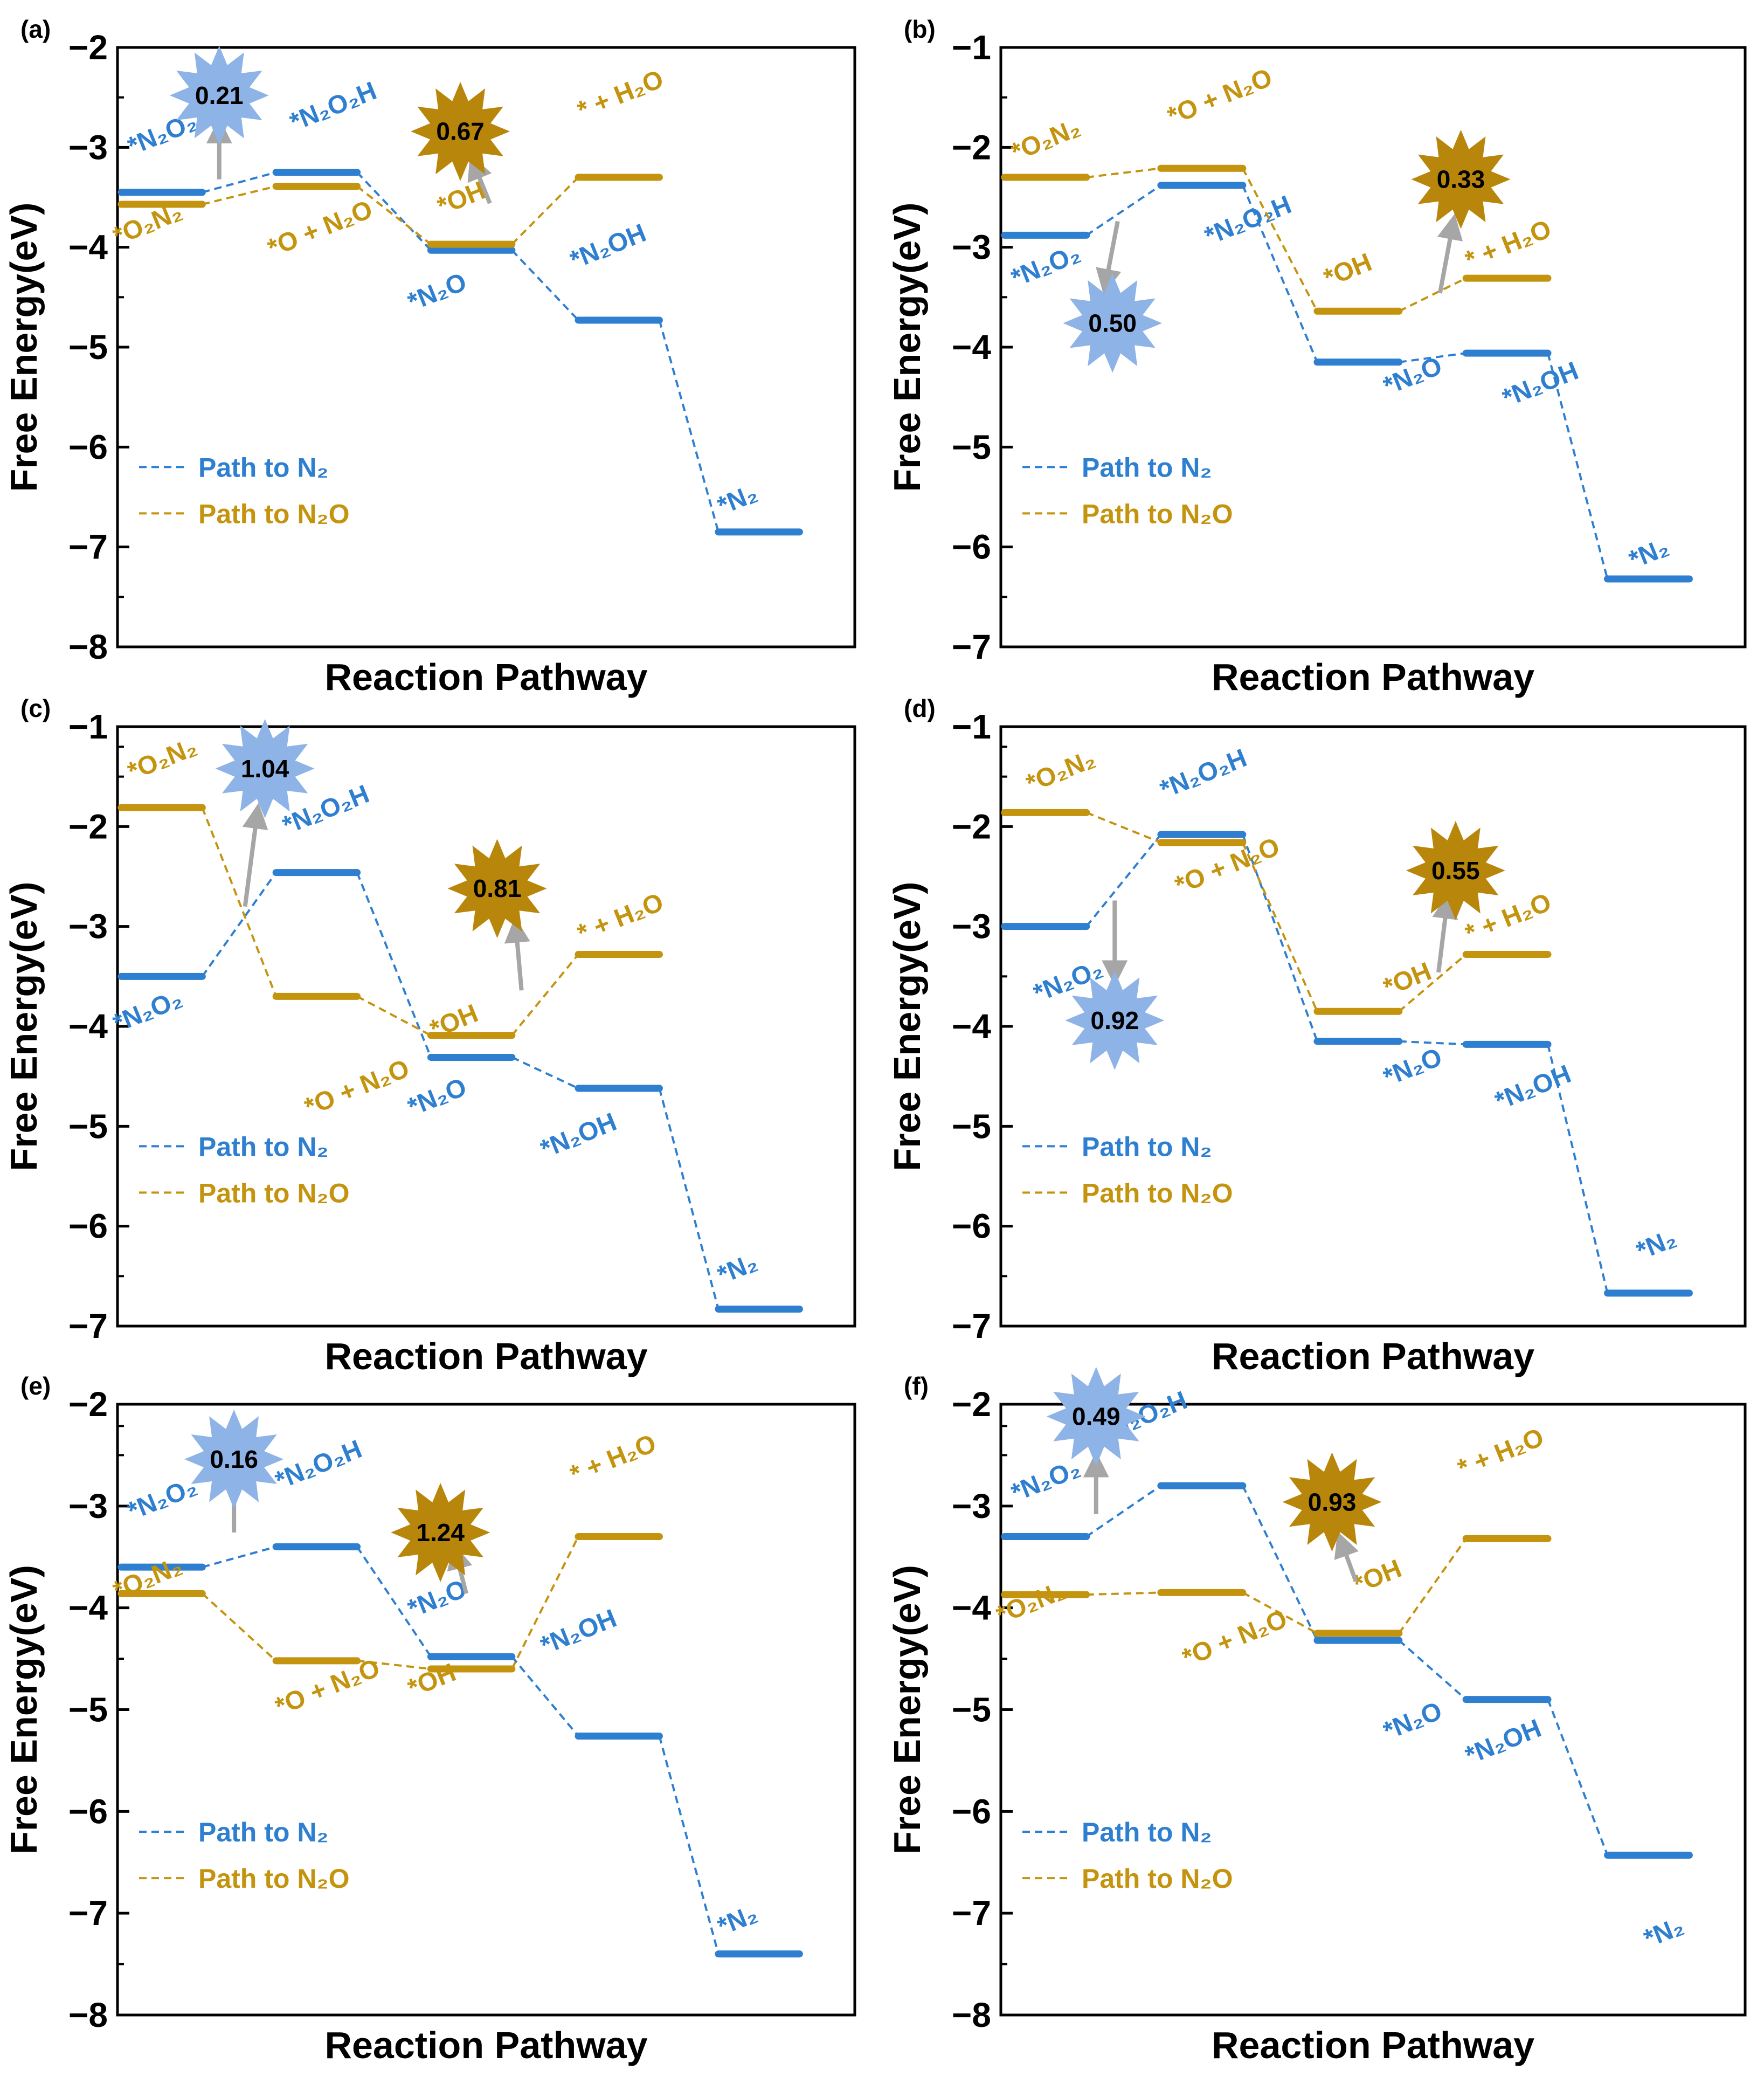  I want to click on barrier-value: 0.49, so click(1096, 1417).